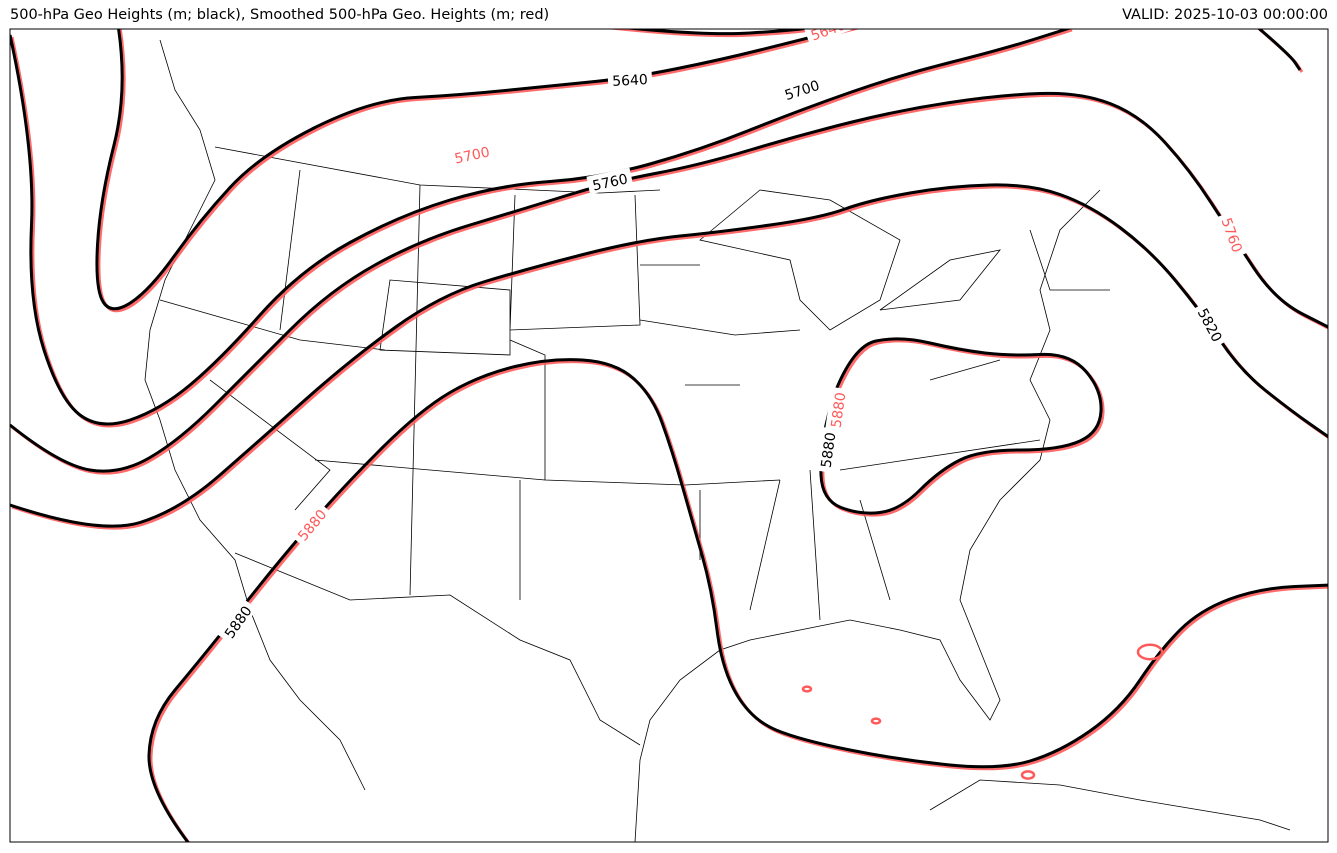 Image resolution: width=1337 pixels, height=853 pixels. I want to click on contour-label: 5640, so click(630, 81).